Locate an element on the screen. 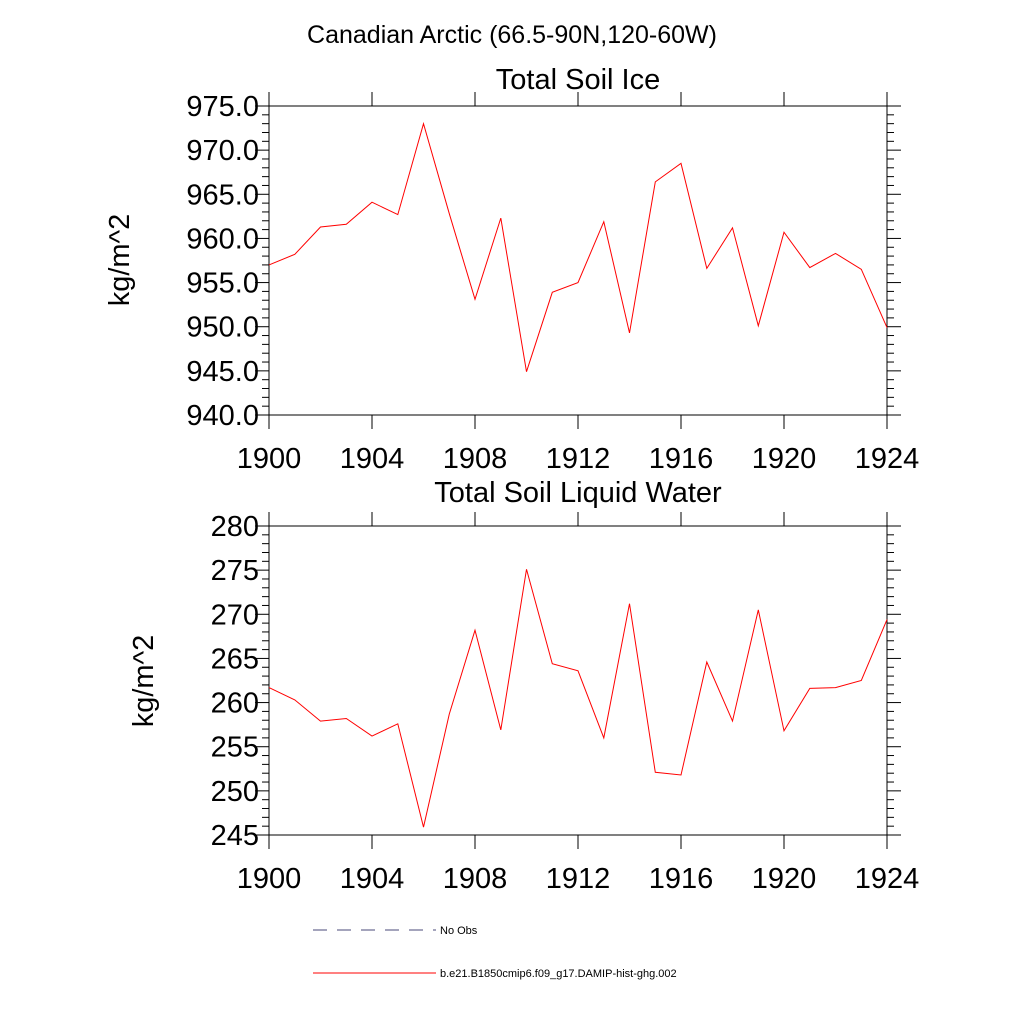  y-tick-label: 960.0 is located at coordinates (222, 239).